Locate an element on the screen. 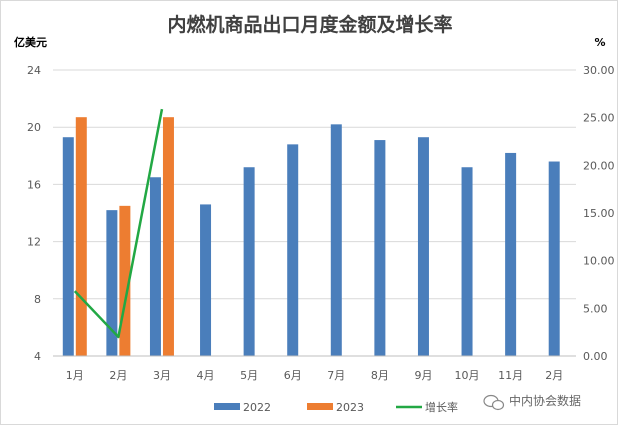 Image resolution: width=620 pixels, height=427 pixels. legend-swatch-2022 is located at coordinates (227, 406).